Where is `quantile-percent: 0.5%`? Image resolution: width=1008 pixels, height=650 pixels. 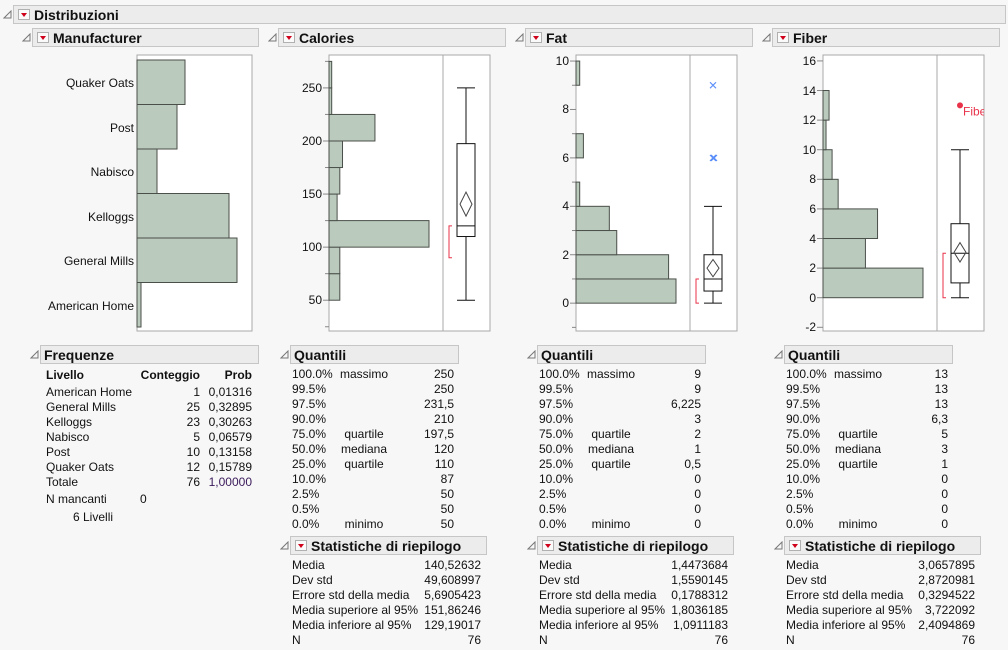
quantile-percent: 0.5% is located at coordinates (306, 509).